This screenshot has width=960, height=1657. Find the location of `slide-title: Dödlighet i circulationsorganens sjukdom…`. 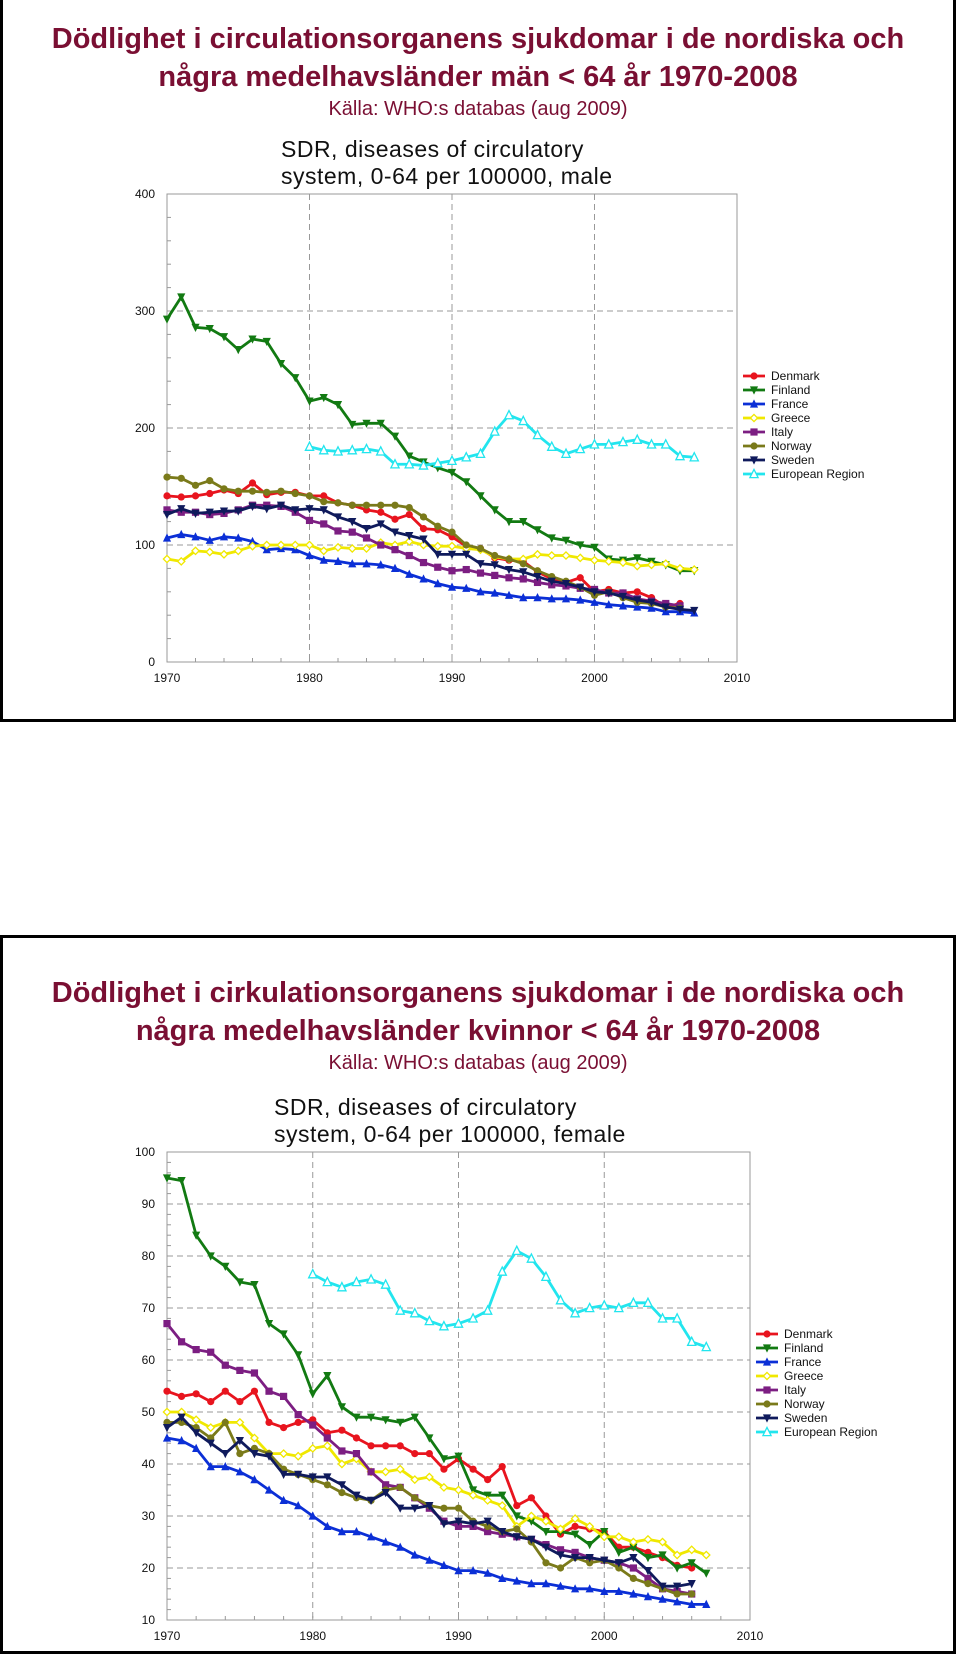

slide-title: Dödlighet i circulationsorganens sjukdom… is located at coordinates (478, 58).